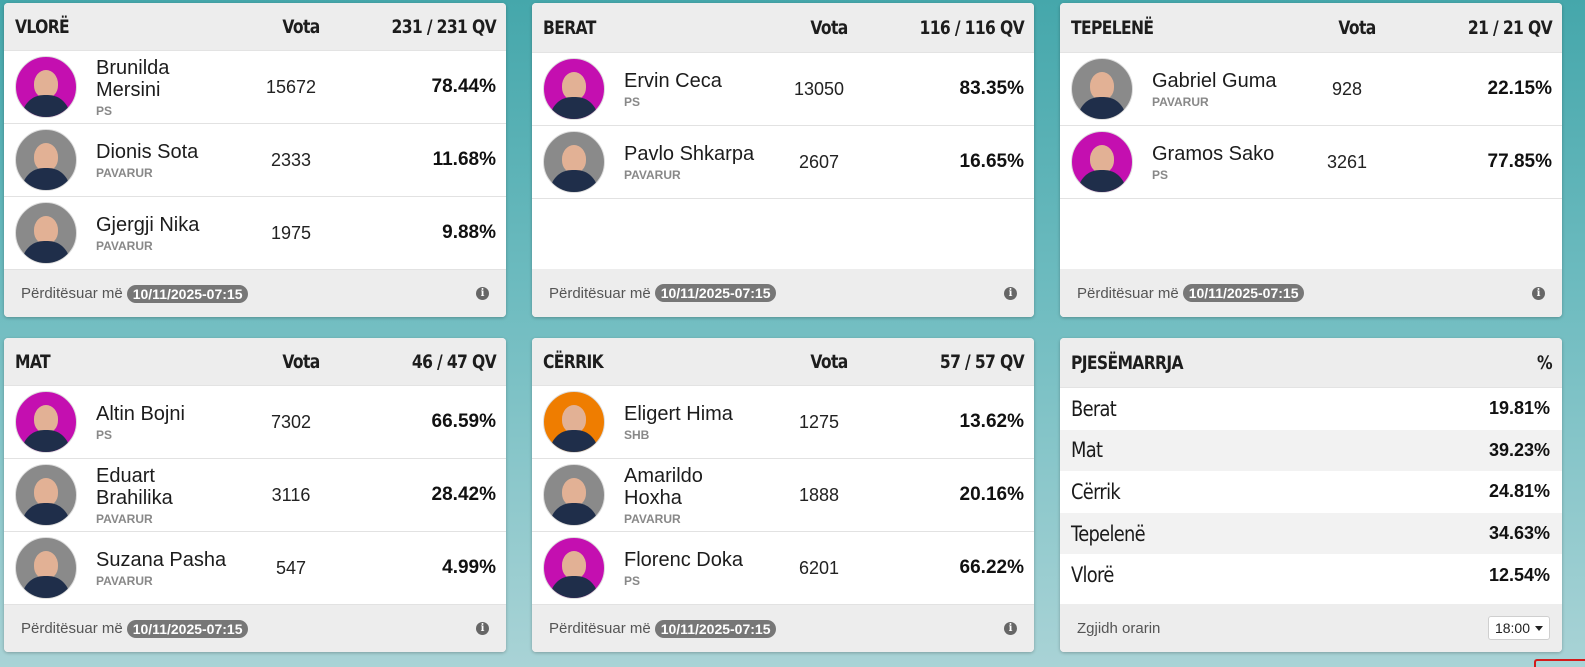 This screenshot has width=1585, height=667. What do you see at coordinates (291, 159) in the screenshot?
I see `candidate-votes: 2333` at bounding box center [291, 159].